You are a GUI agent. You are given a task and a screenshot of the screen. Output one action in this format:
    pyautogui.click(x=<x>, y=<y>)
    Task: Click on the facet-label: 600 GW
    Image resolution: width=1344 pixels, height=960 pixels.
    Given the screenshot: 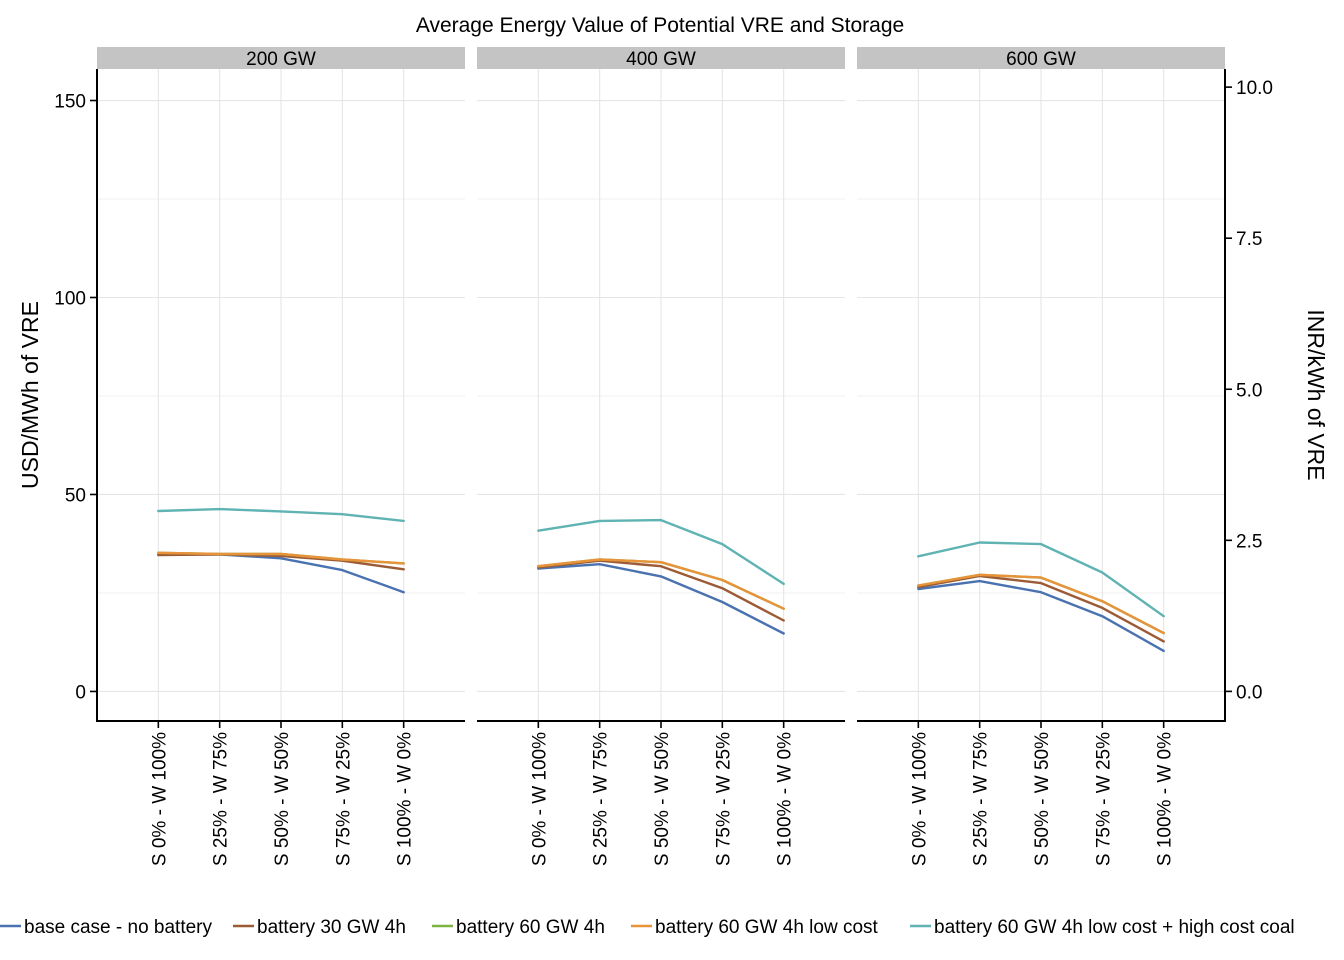 What is the action you would take?
    pyautogui.click(x=1041, y=59)
    